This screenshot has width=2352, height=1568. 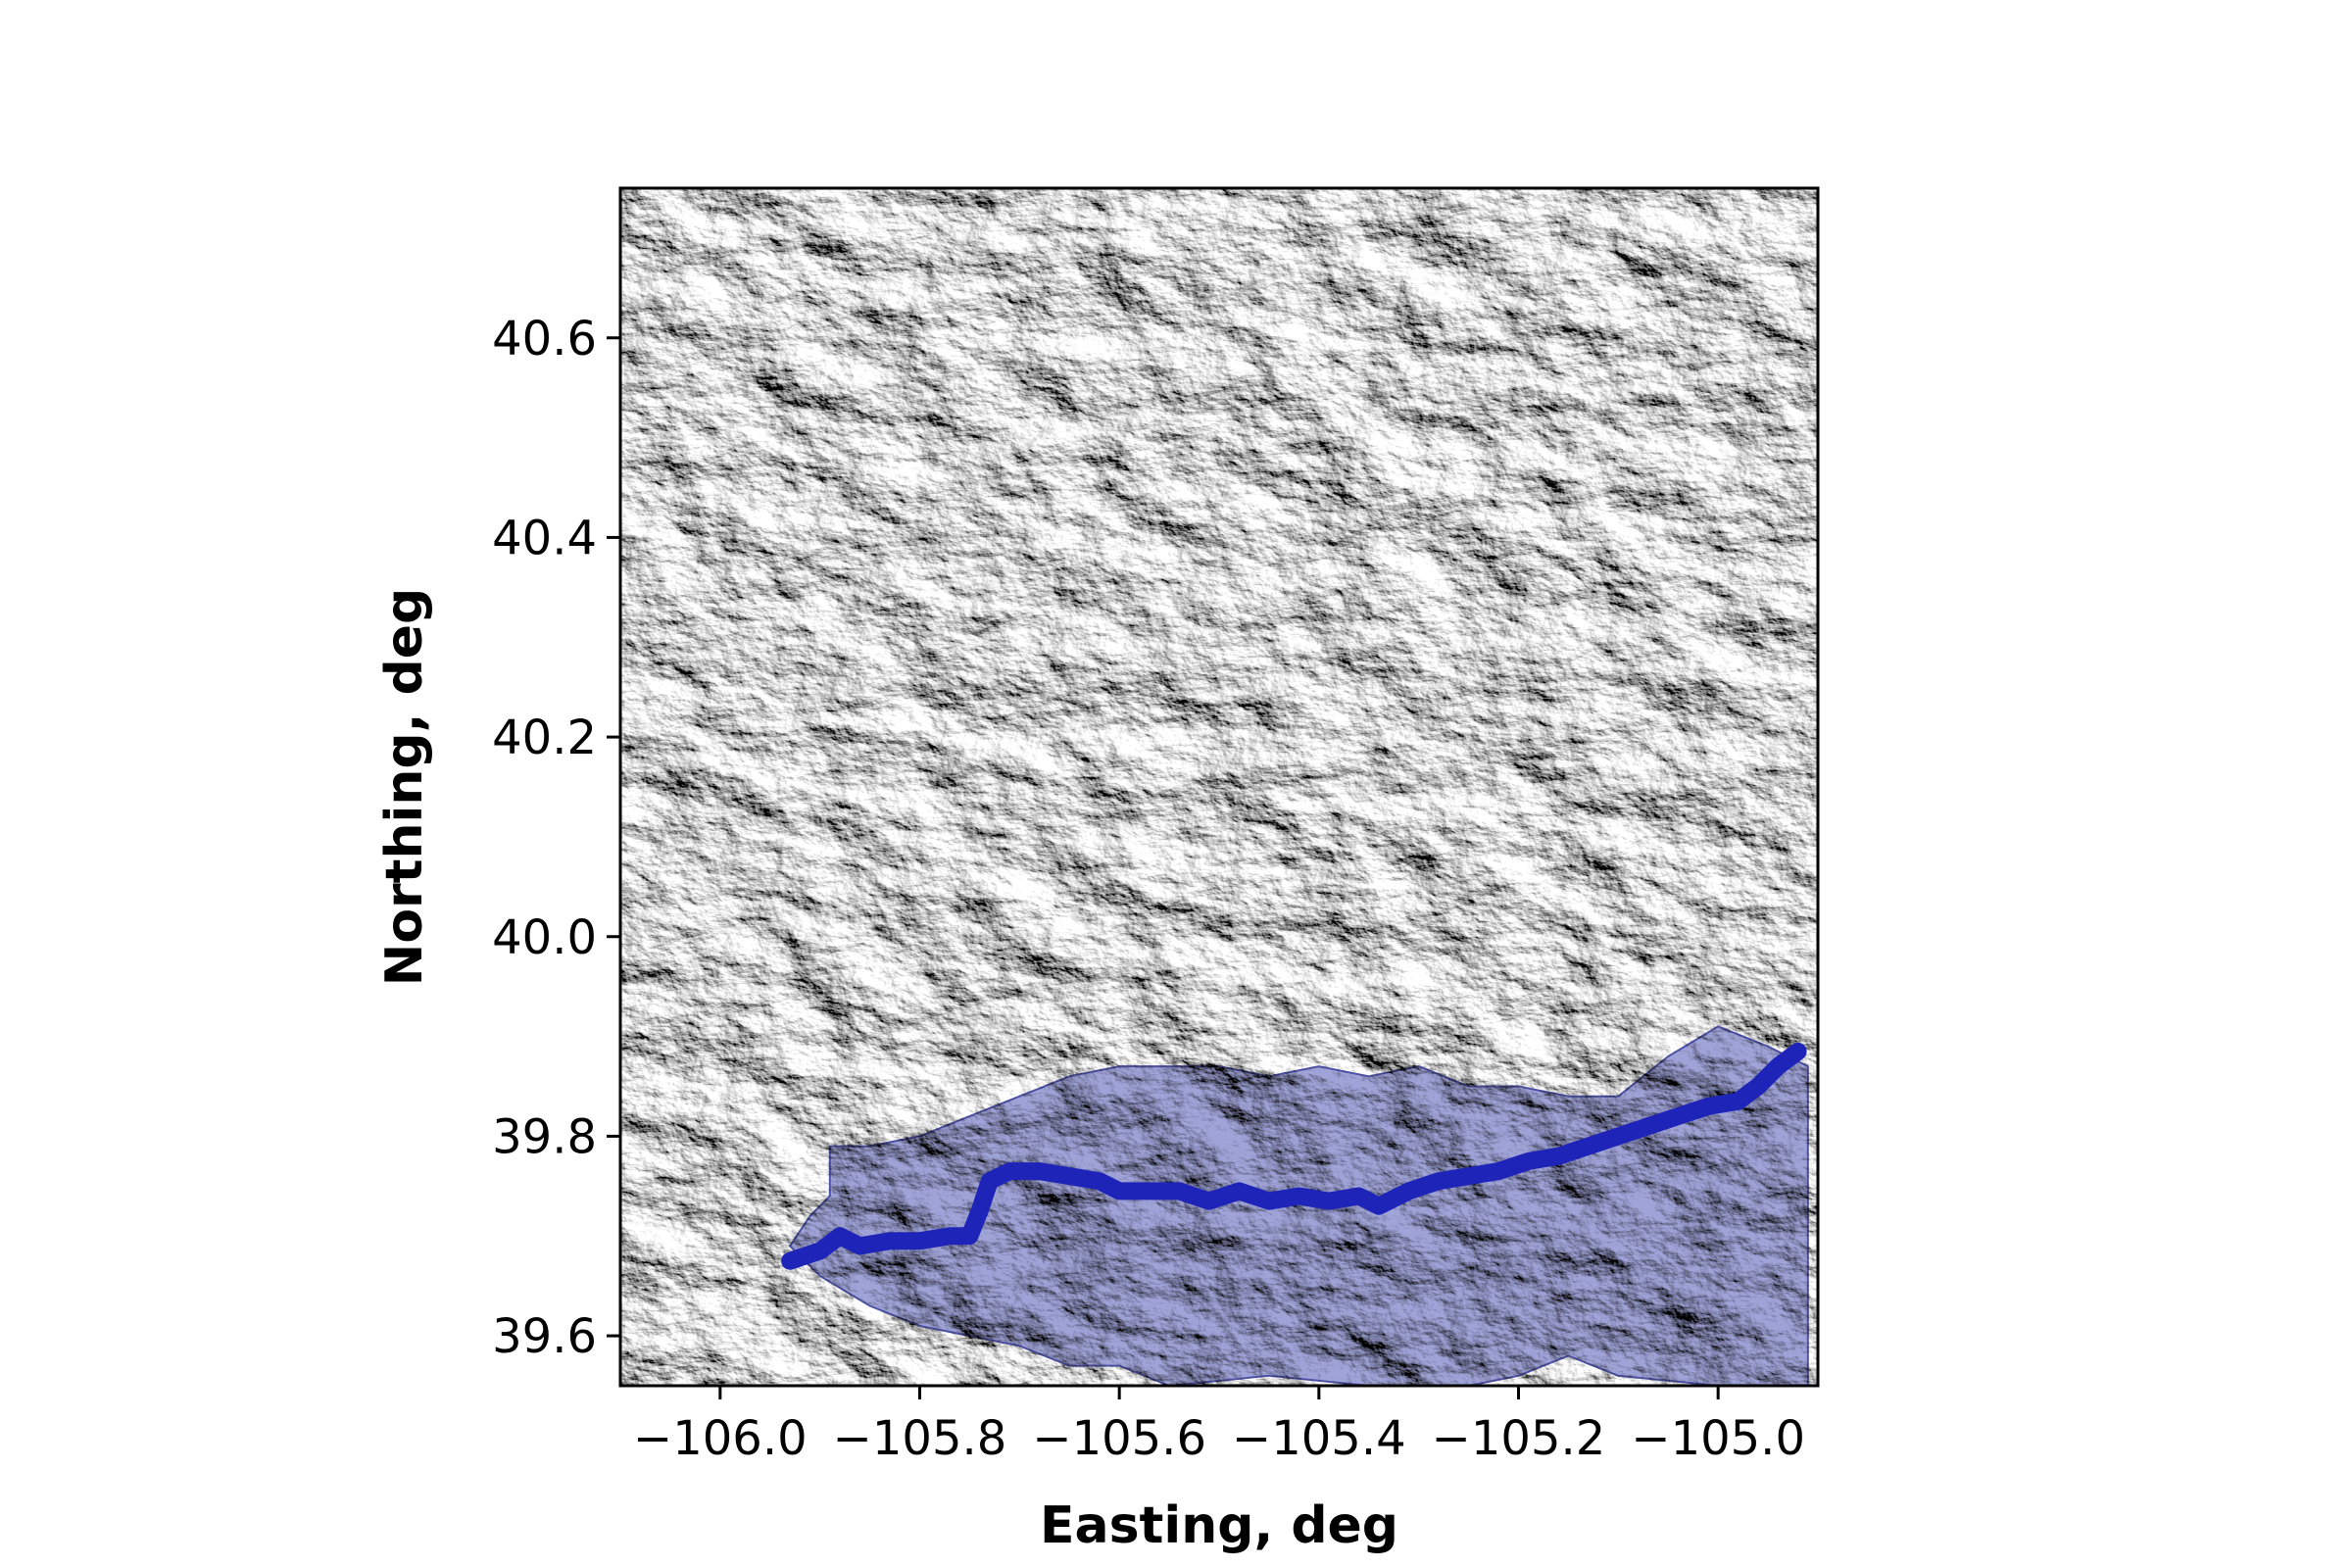 What do you see at coordinates (544, 1136) in the screenshot?
I see `y-tick-label: 39.8` at bounding box center [544, 1136].